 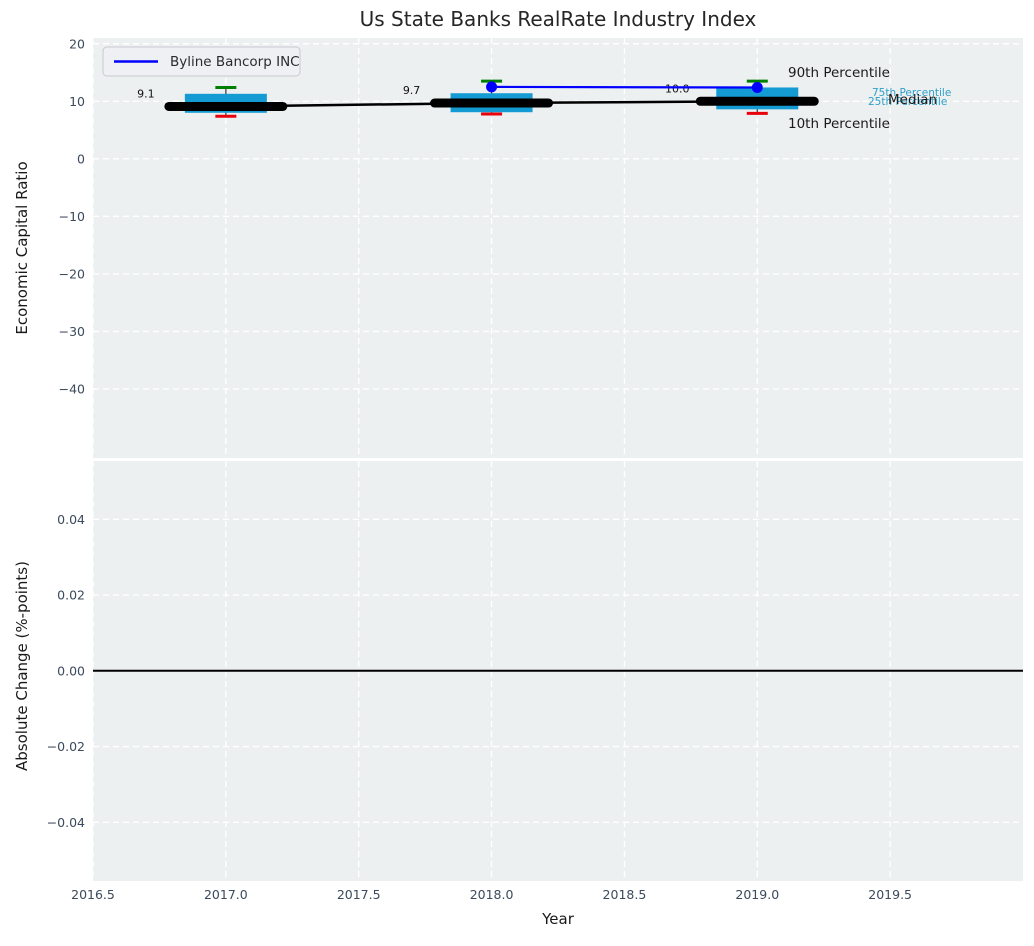 What do you see at coordinates (412, 90) in the screenshot?
I see `median-value-label: 9.7` at bounding box center [412, 90].